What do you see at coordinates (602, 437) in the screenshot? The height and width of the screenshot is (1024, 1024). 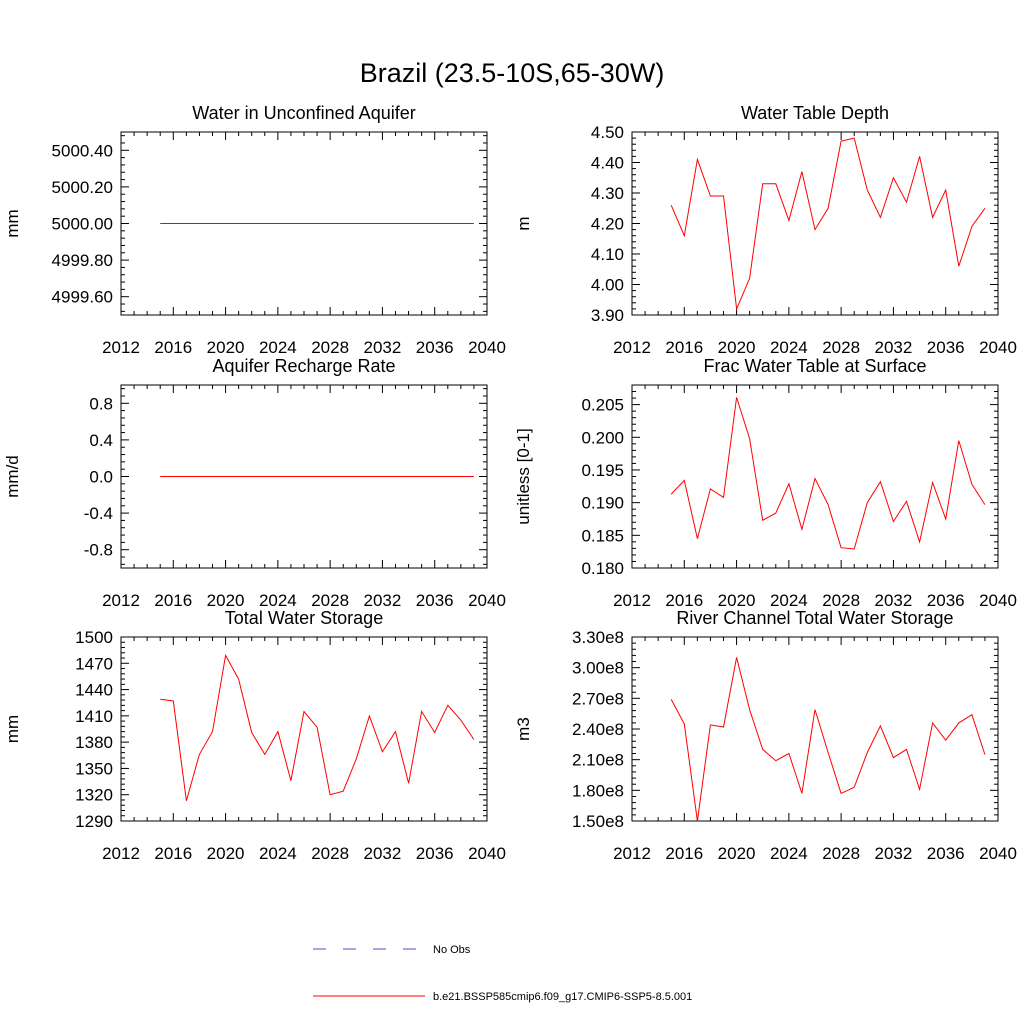 I see `y-tick-label: 0.200` at bounding box center [602, 437].